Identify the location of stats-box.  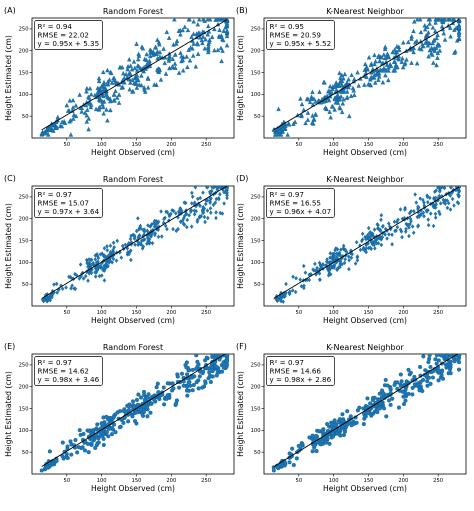
(68, 203).